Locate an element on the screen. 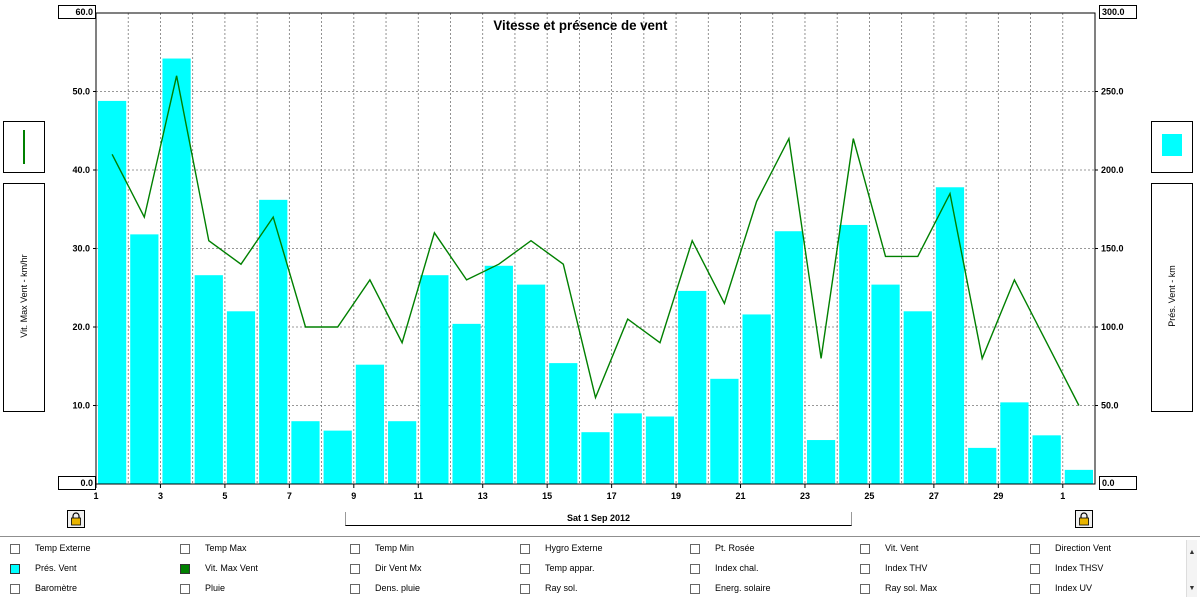  x-tick-label: 11 is located at coordinates (419, 496).